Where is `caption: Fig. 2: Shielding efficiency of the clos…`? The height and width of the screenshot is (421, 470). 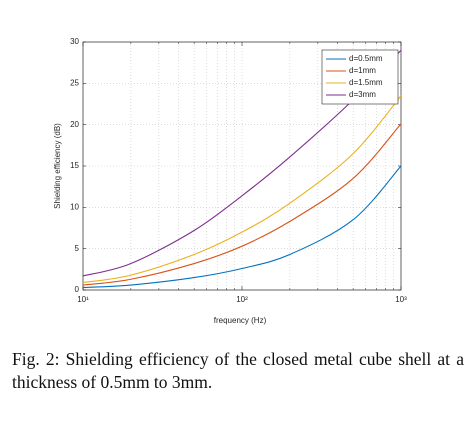
caption: Fig. 2: Shielding efficiency of the clos… is located at coordinates (238, 370).